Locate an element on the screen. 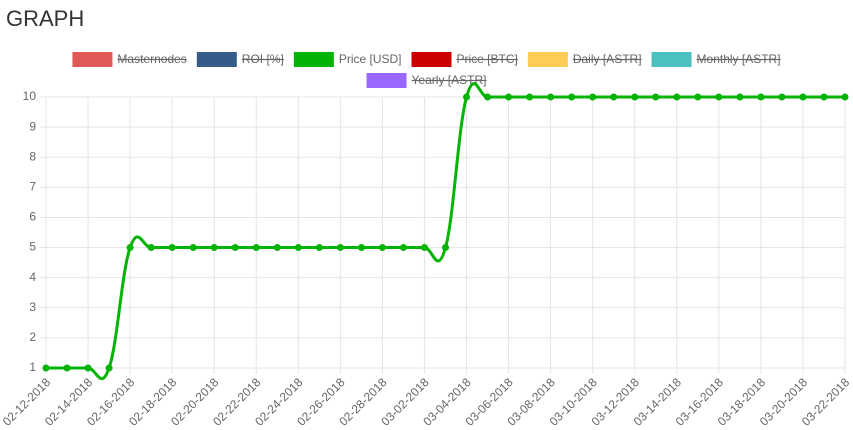 This screenshot has width=853, height=430. y-tick-label: 1 is located at coordinates (32, 367).